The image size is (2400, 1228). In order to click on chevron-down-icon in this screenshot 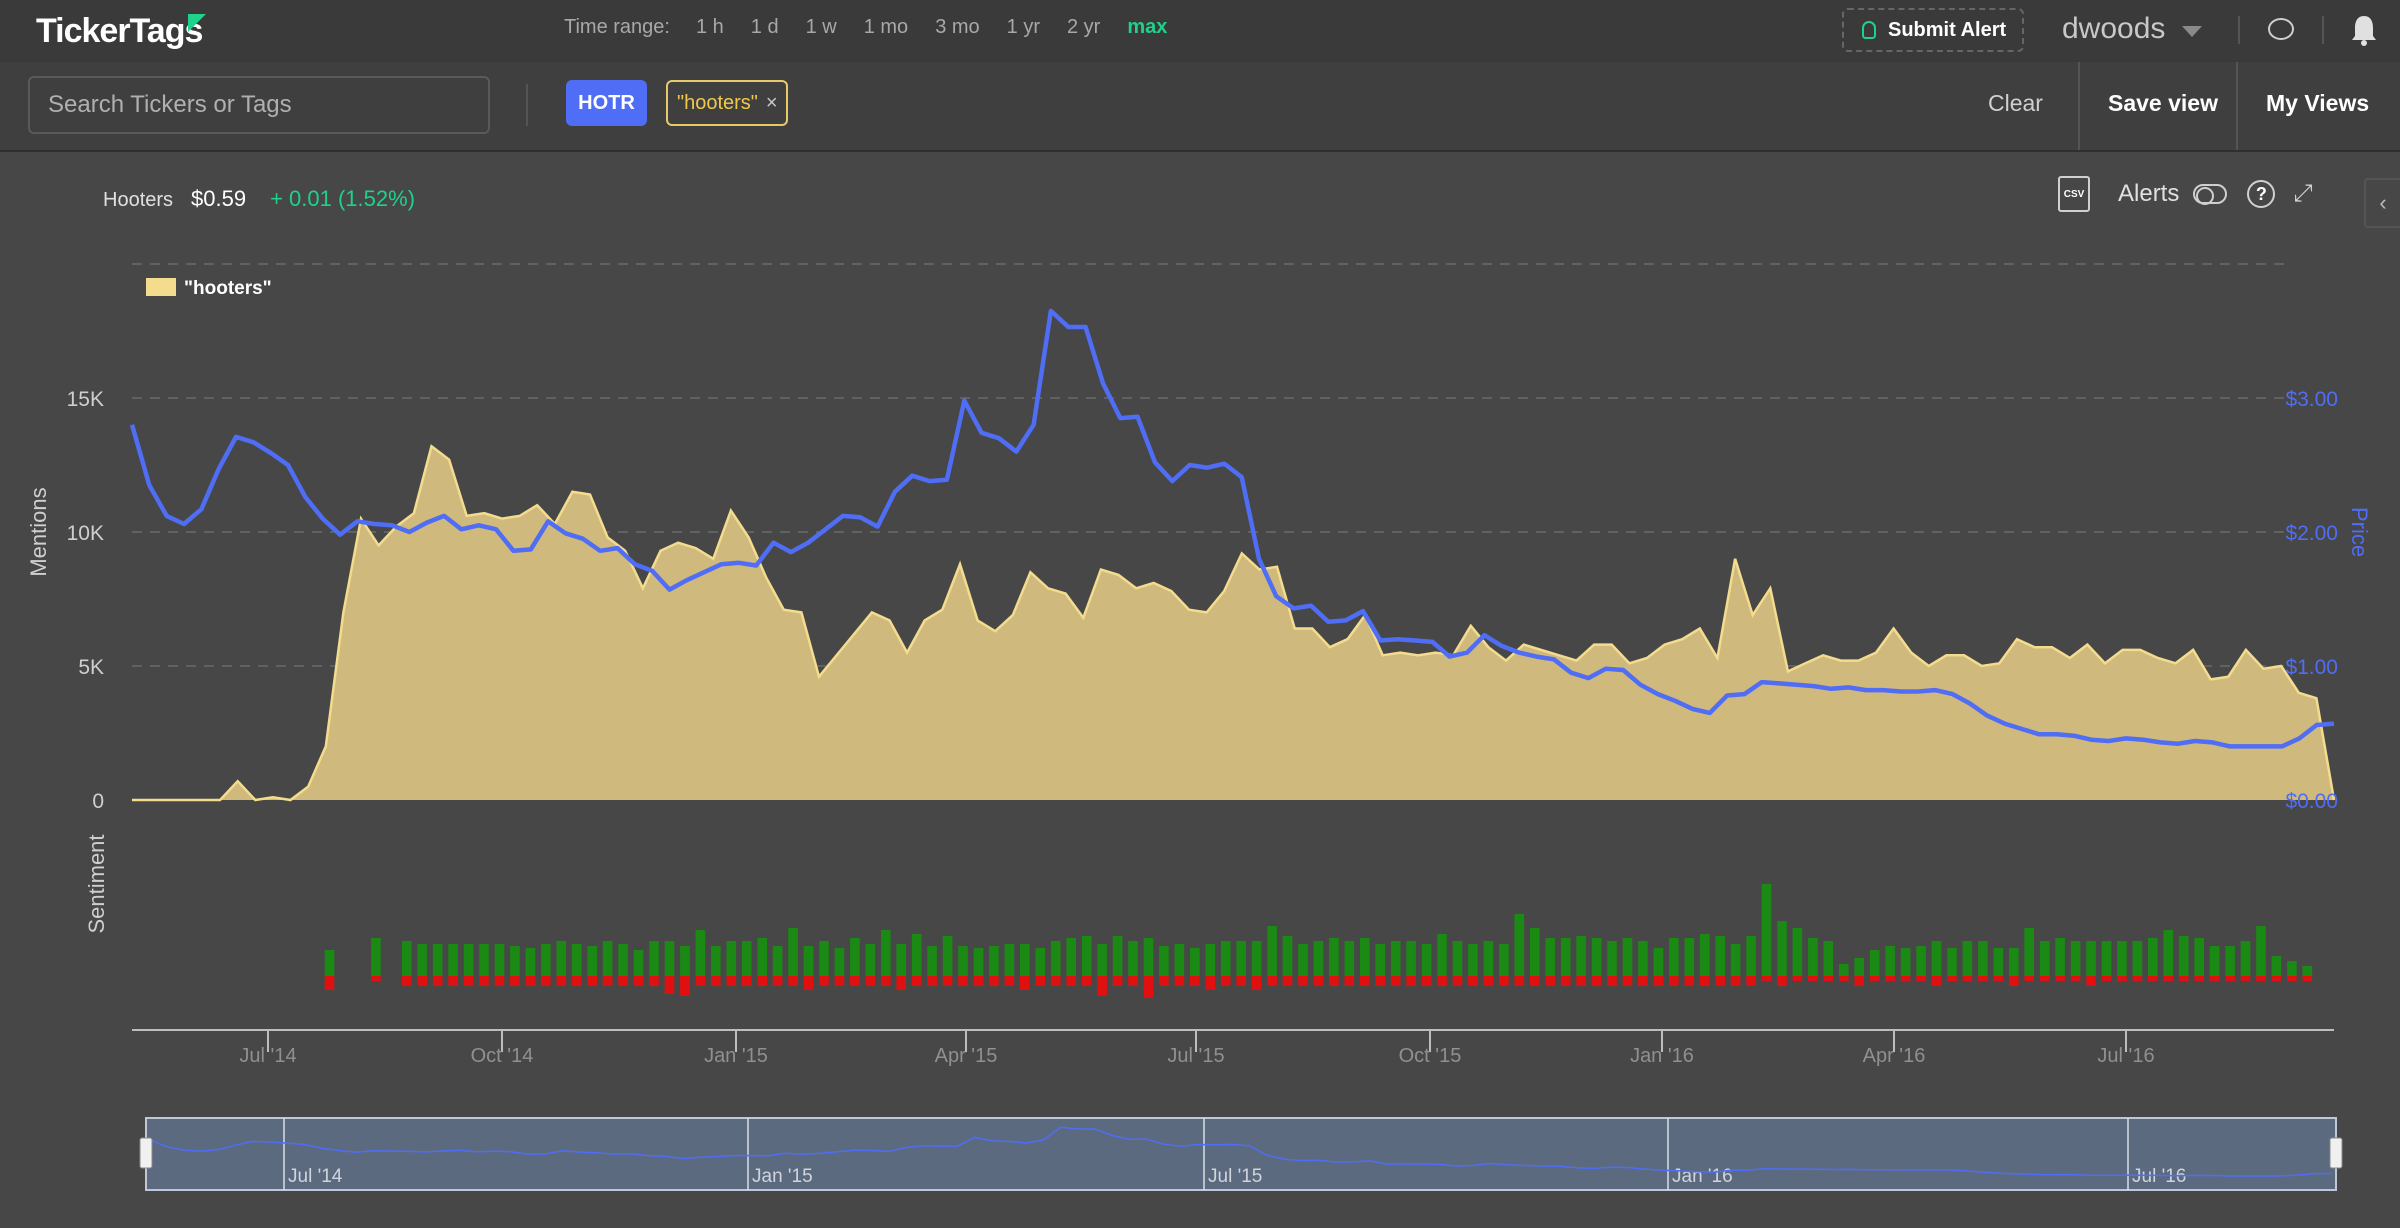, I will do `click(2192, 31)`.